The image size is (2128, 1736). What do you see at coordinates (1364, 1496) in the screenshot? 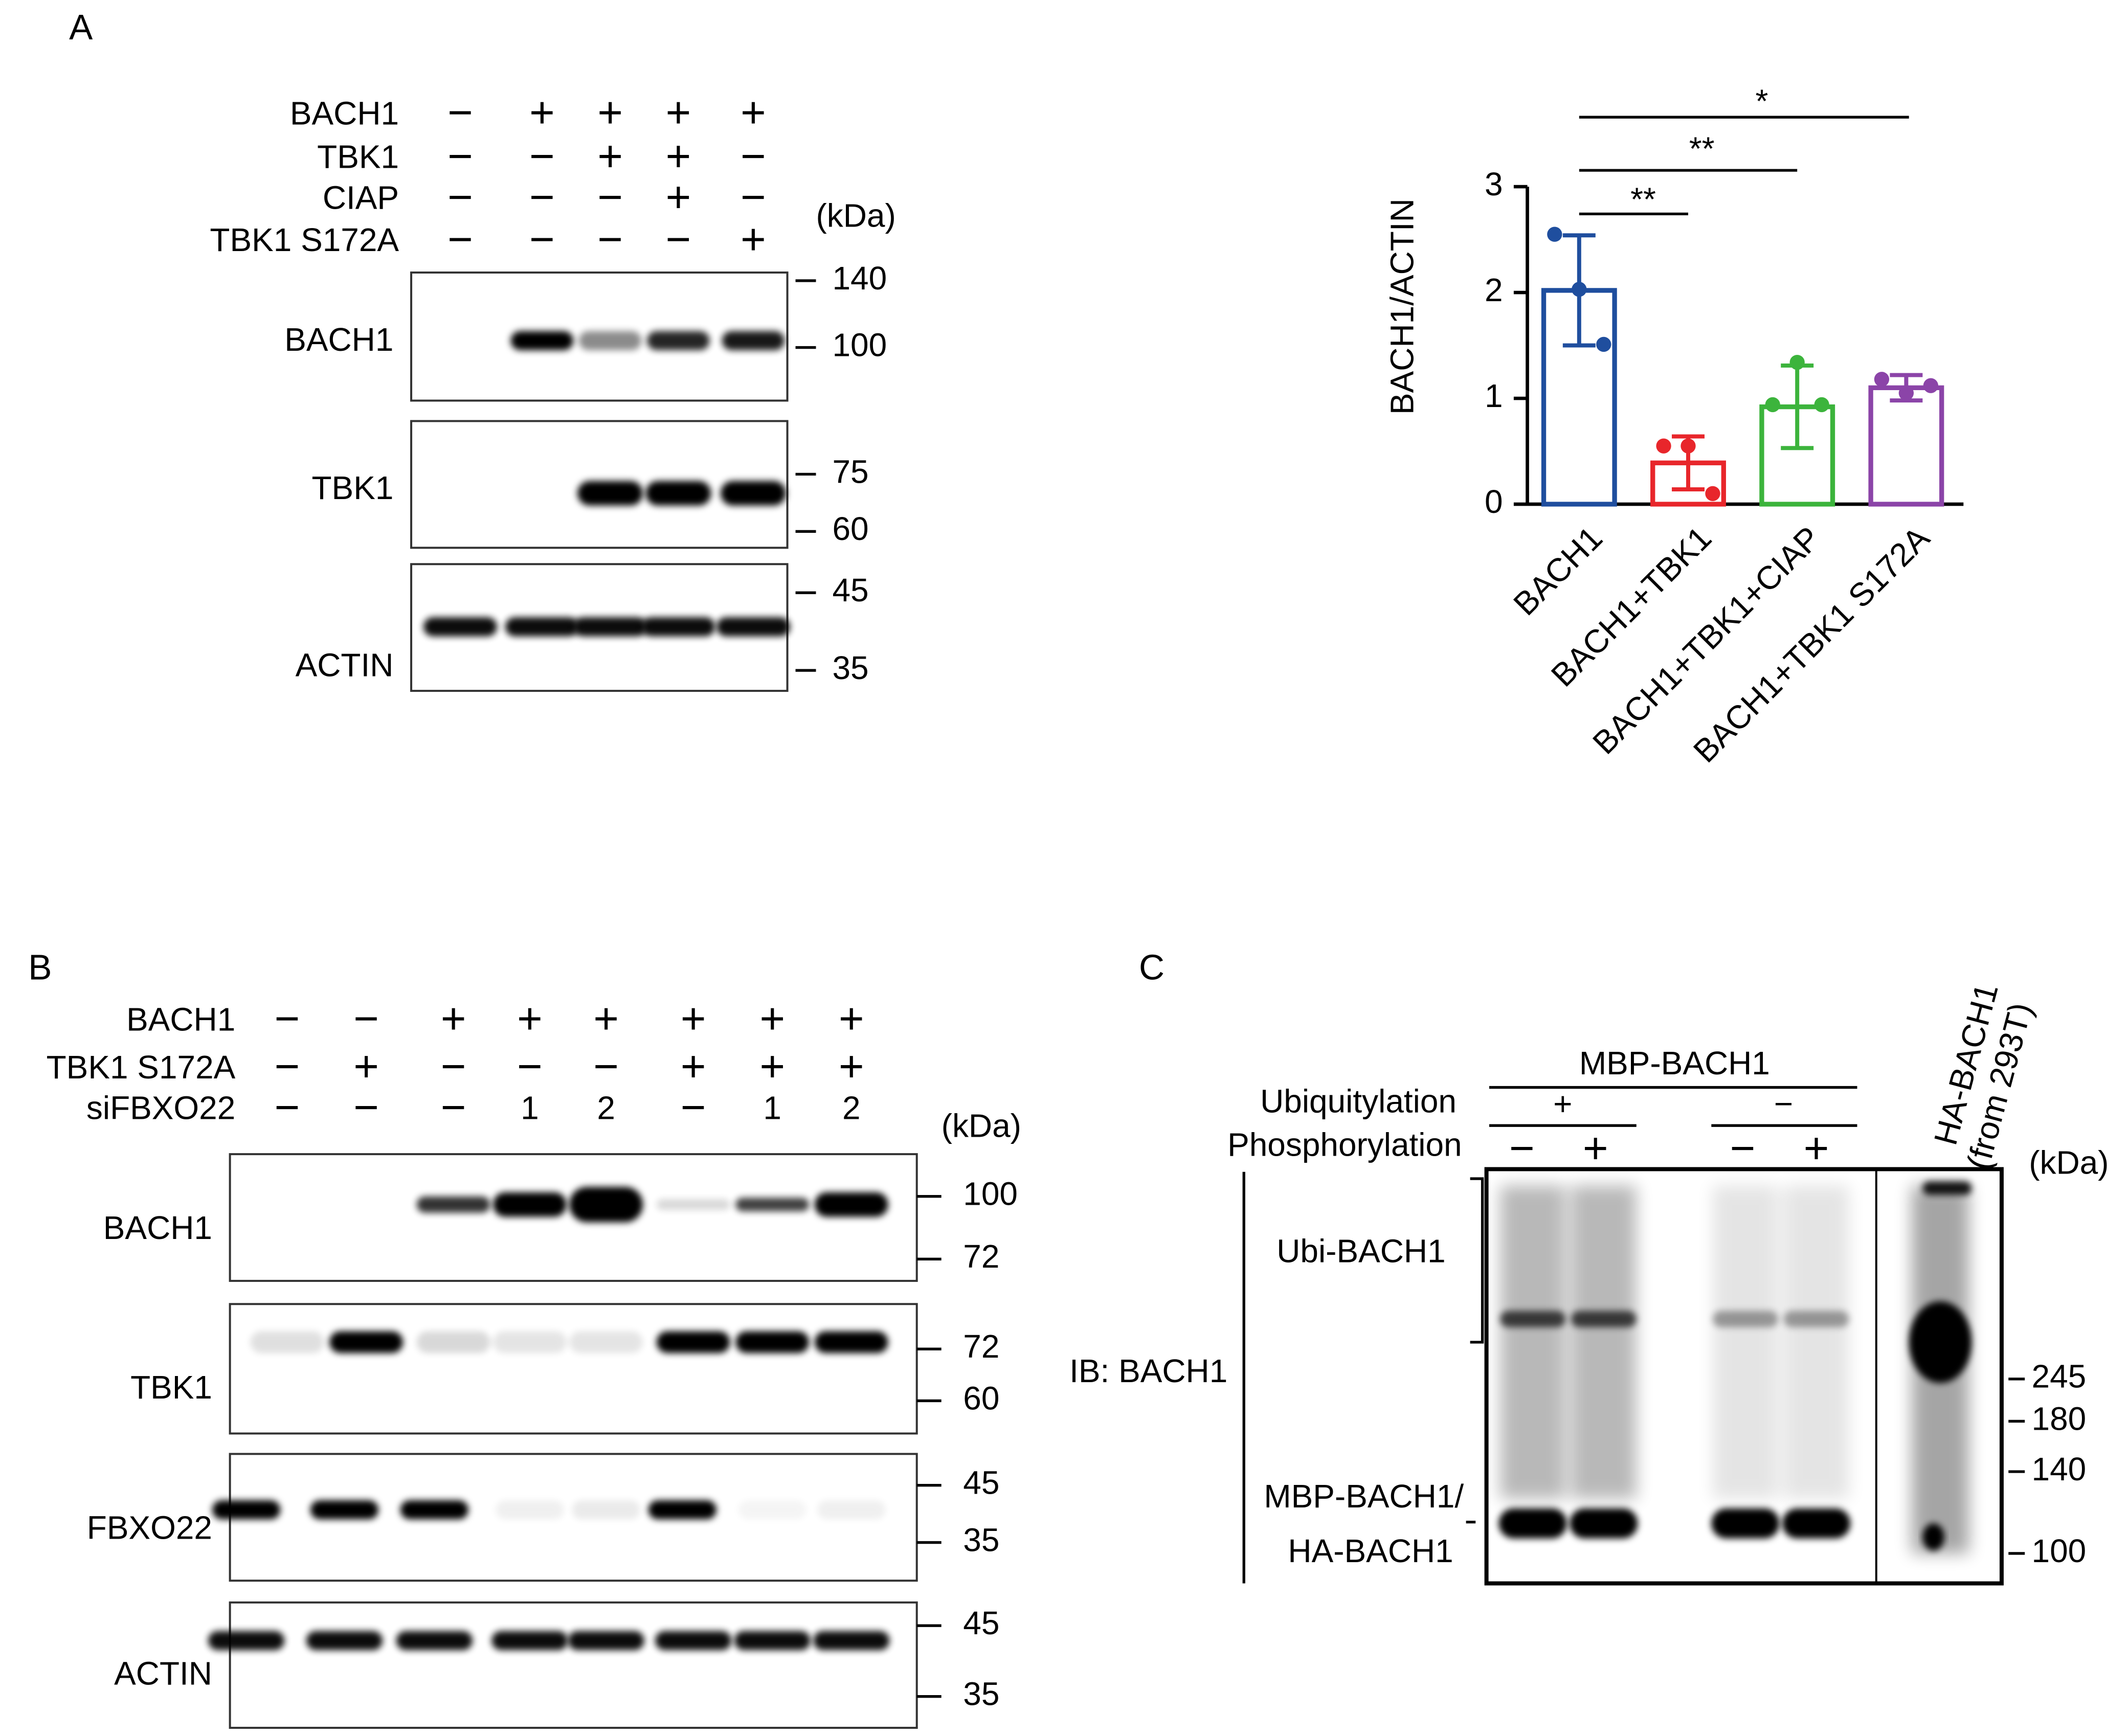
I see `band-label: MBP-BACH1/` at bounding box center [1364, 1496].